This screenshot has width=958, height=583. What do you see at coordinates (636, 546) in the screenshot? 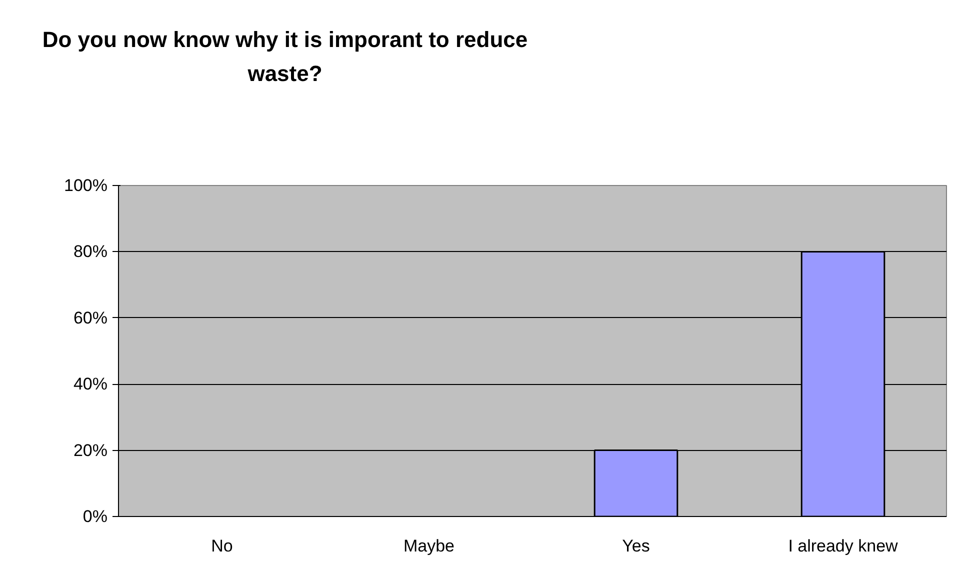
I see `x-tick-label: Yes` at bounding box center [636, 546].